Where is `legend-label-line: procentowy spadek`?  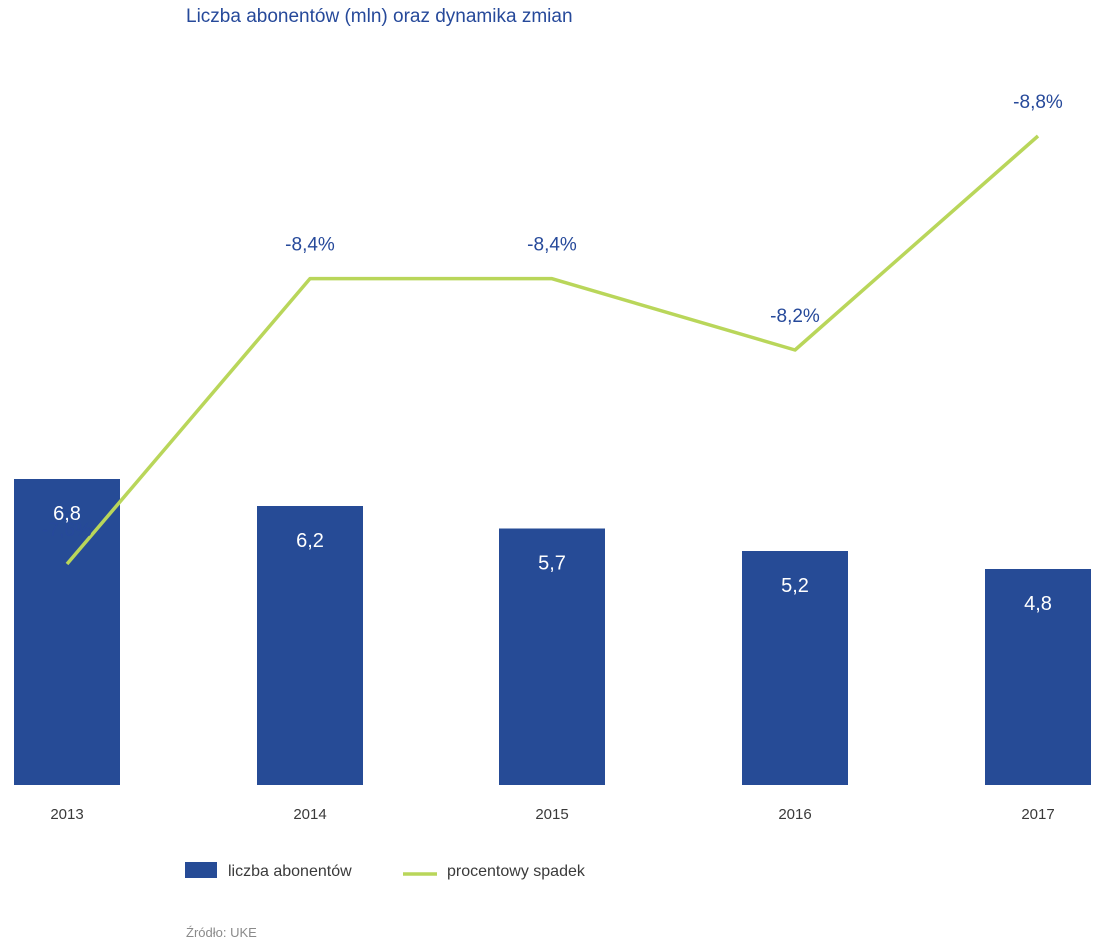
legend-label-line: procentowy spadek is located at coordinates (516, 871).